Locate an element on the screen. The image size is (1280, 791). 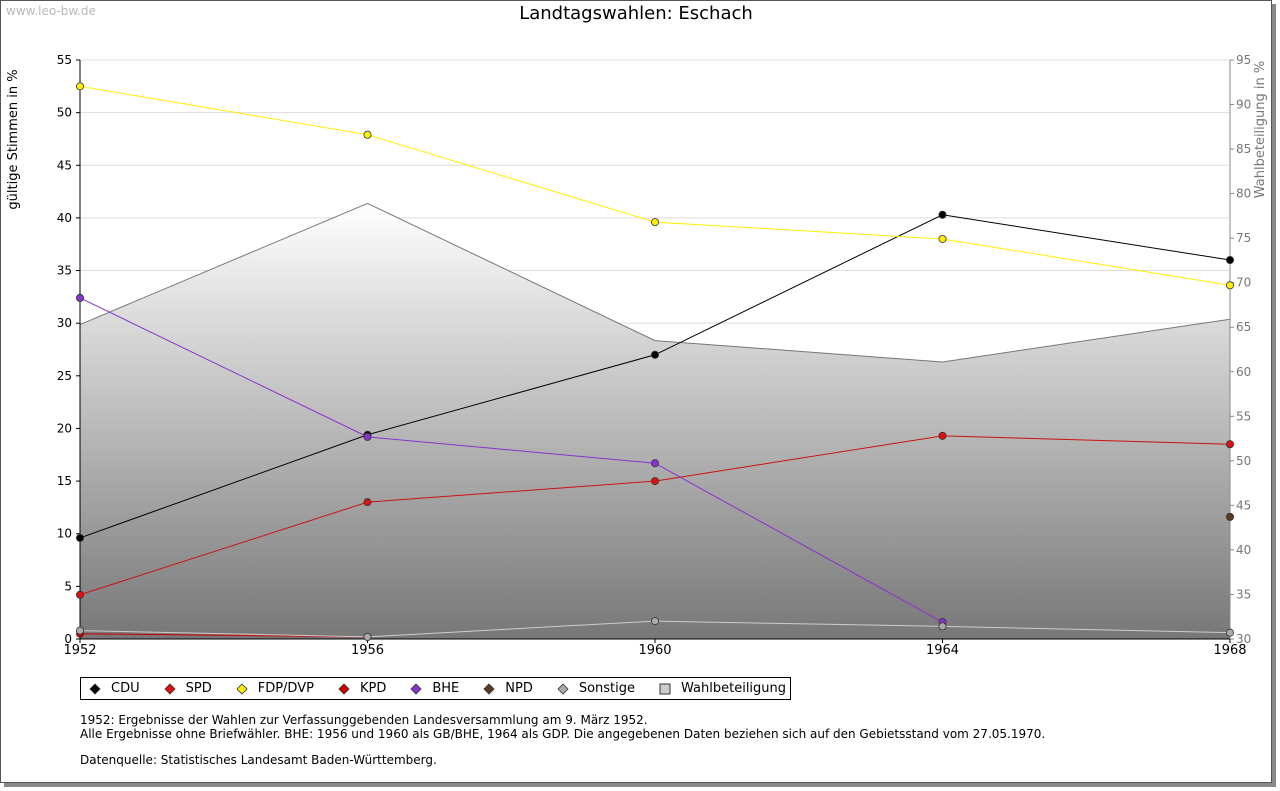
point-fdp-dvp-1968 is located at coordinates (1230, 285).